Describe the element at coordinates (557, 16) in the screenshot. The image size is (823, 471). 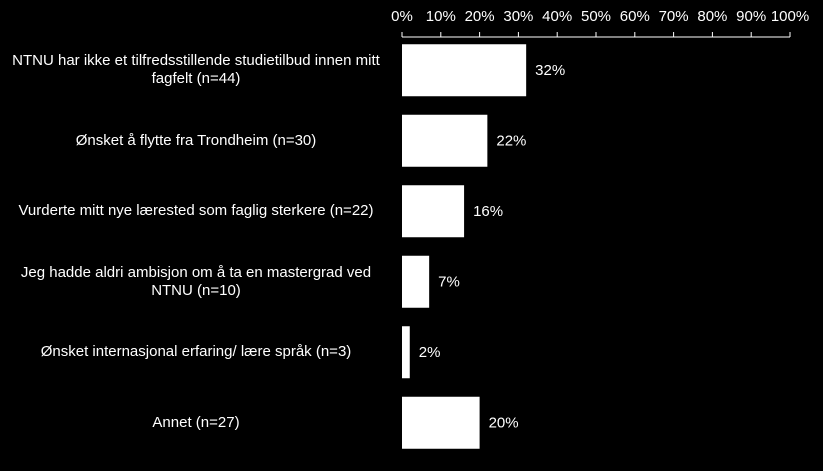
I see `x-tick-label: 40%` at that location.